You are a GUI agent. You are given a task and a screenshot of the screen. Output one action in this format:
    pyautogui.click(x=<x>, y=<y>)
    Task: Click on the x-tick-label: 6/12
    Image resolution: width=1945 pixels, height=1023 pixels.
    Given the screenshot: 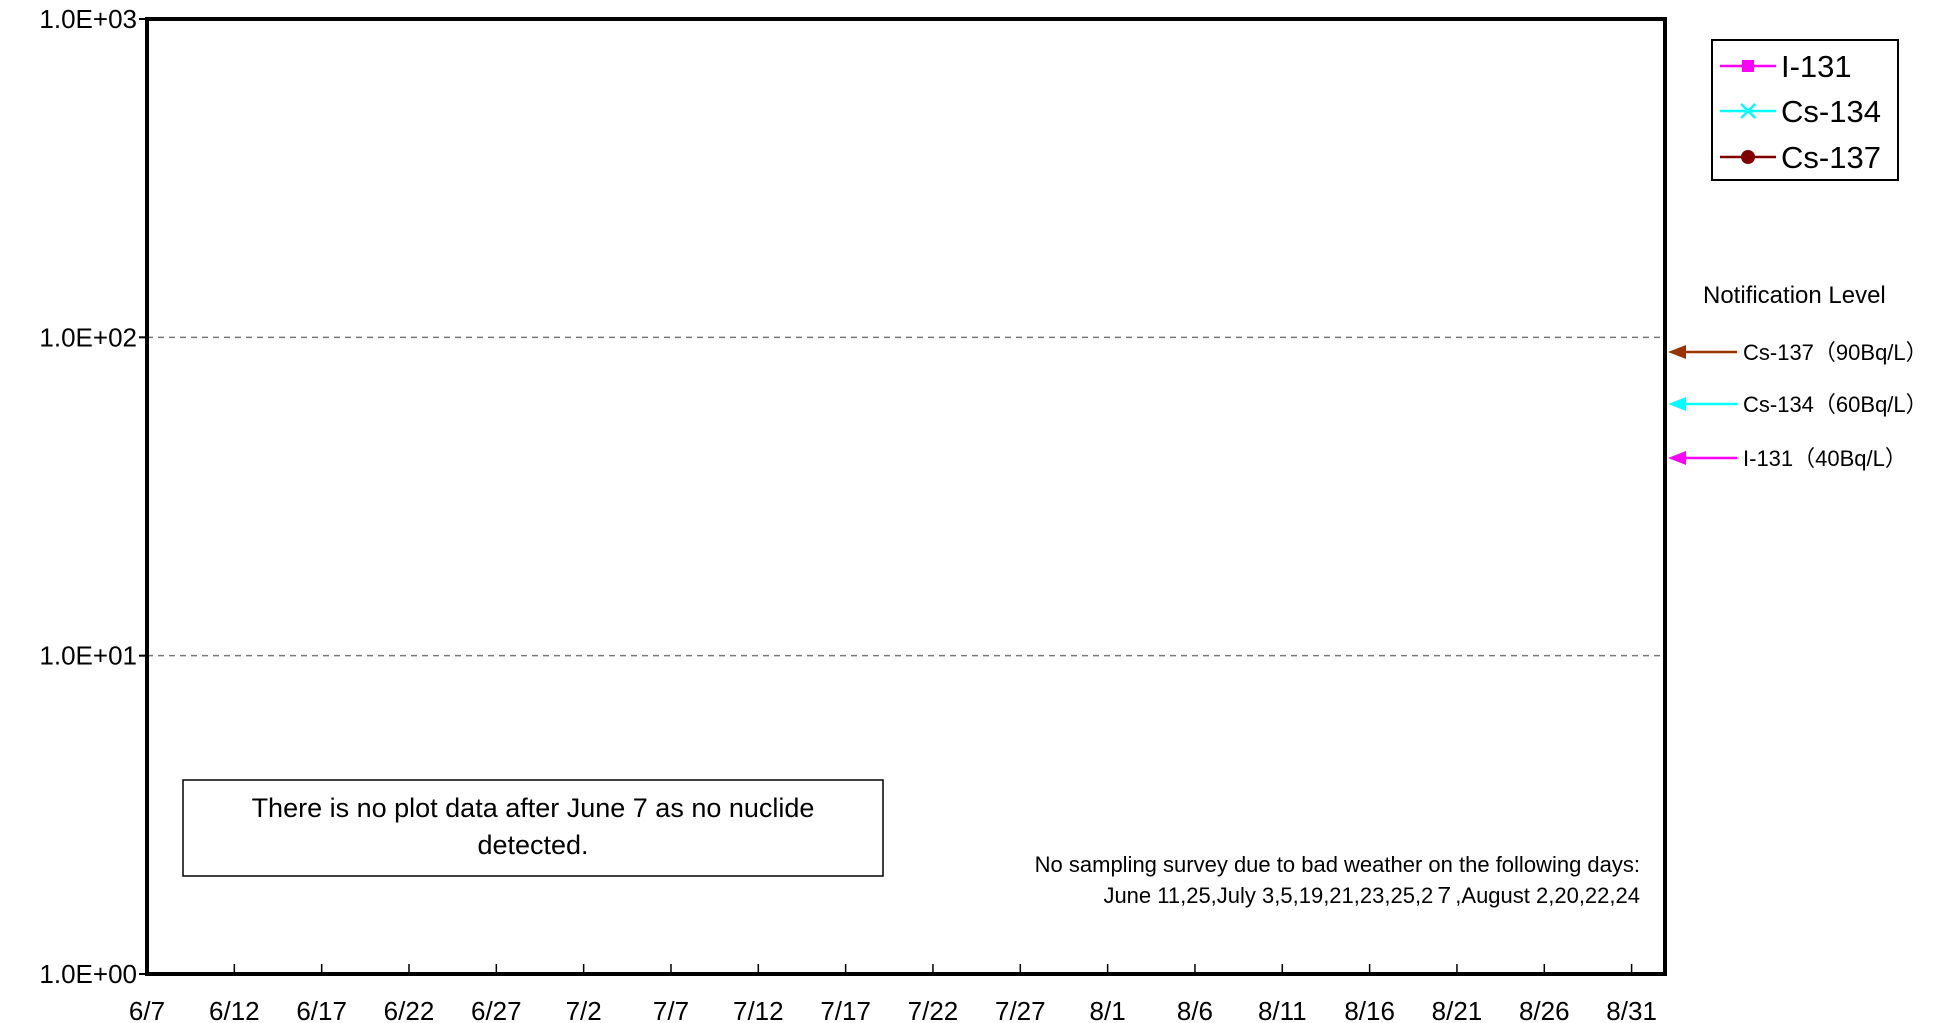 What is the action you would take?
    pyautogui.click(x=234, y=1009)
    